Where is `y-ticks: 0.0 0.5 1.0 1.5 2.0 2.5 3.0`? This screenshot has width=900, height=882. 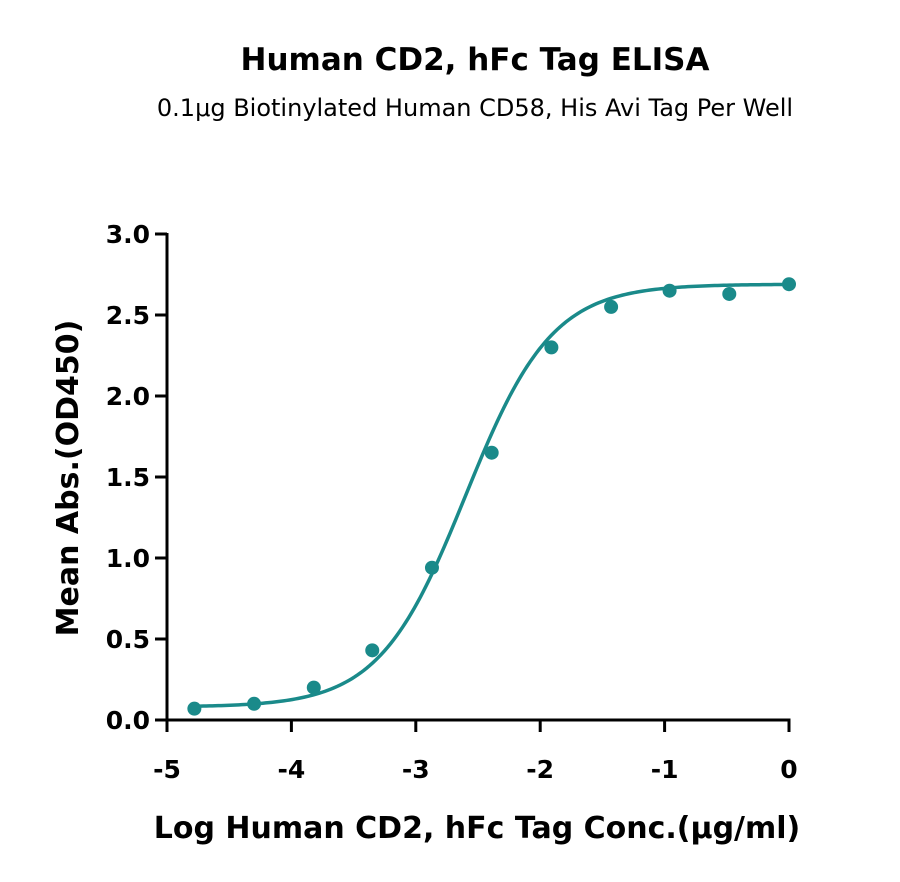 y-ticks: 0.0 0.5 1.0 1.5 2.0 2.5 3.0 is located at coordinates (136, 477).